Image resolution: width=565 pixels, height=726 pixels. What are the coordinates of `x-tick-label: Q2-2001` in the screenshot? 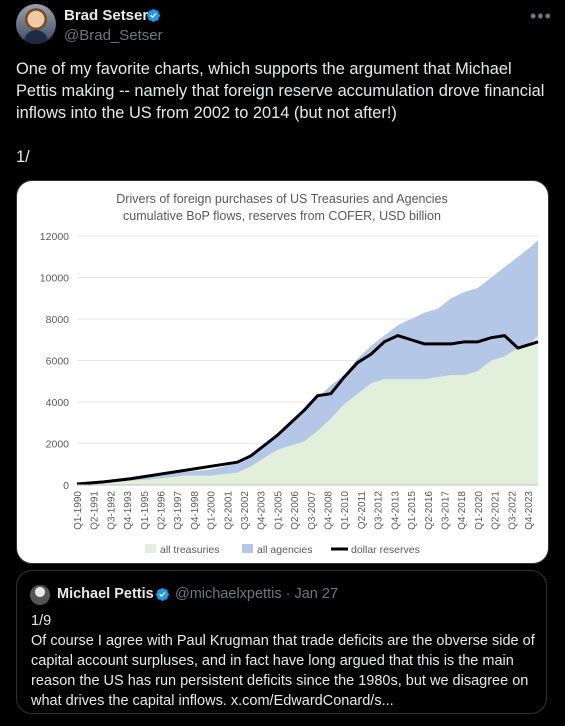 It's located at (228, 510).